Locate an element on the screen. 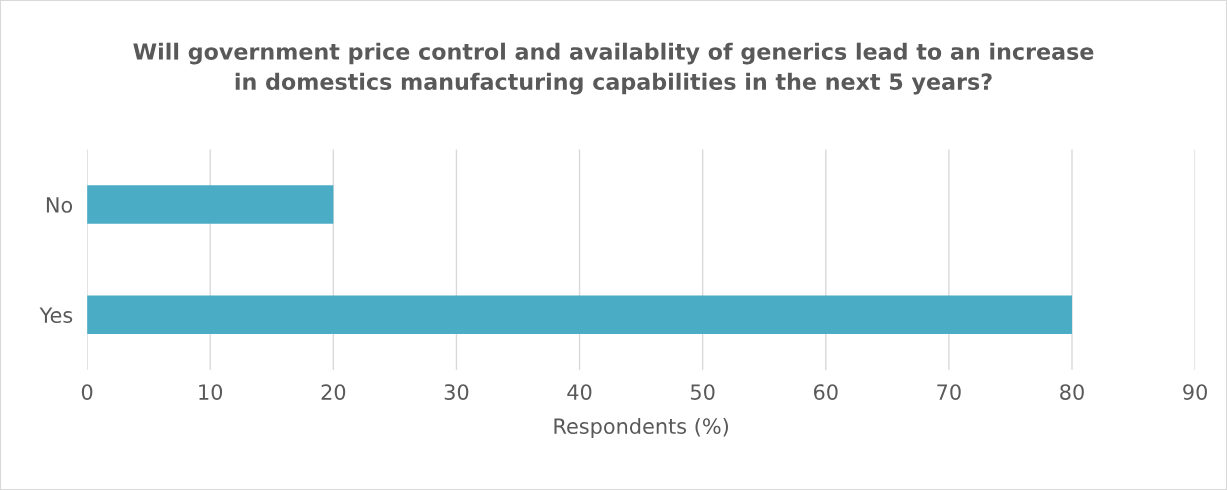  x-tick-label: 40 is located at coordinates (579, 392).